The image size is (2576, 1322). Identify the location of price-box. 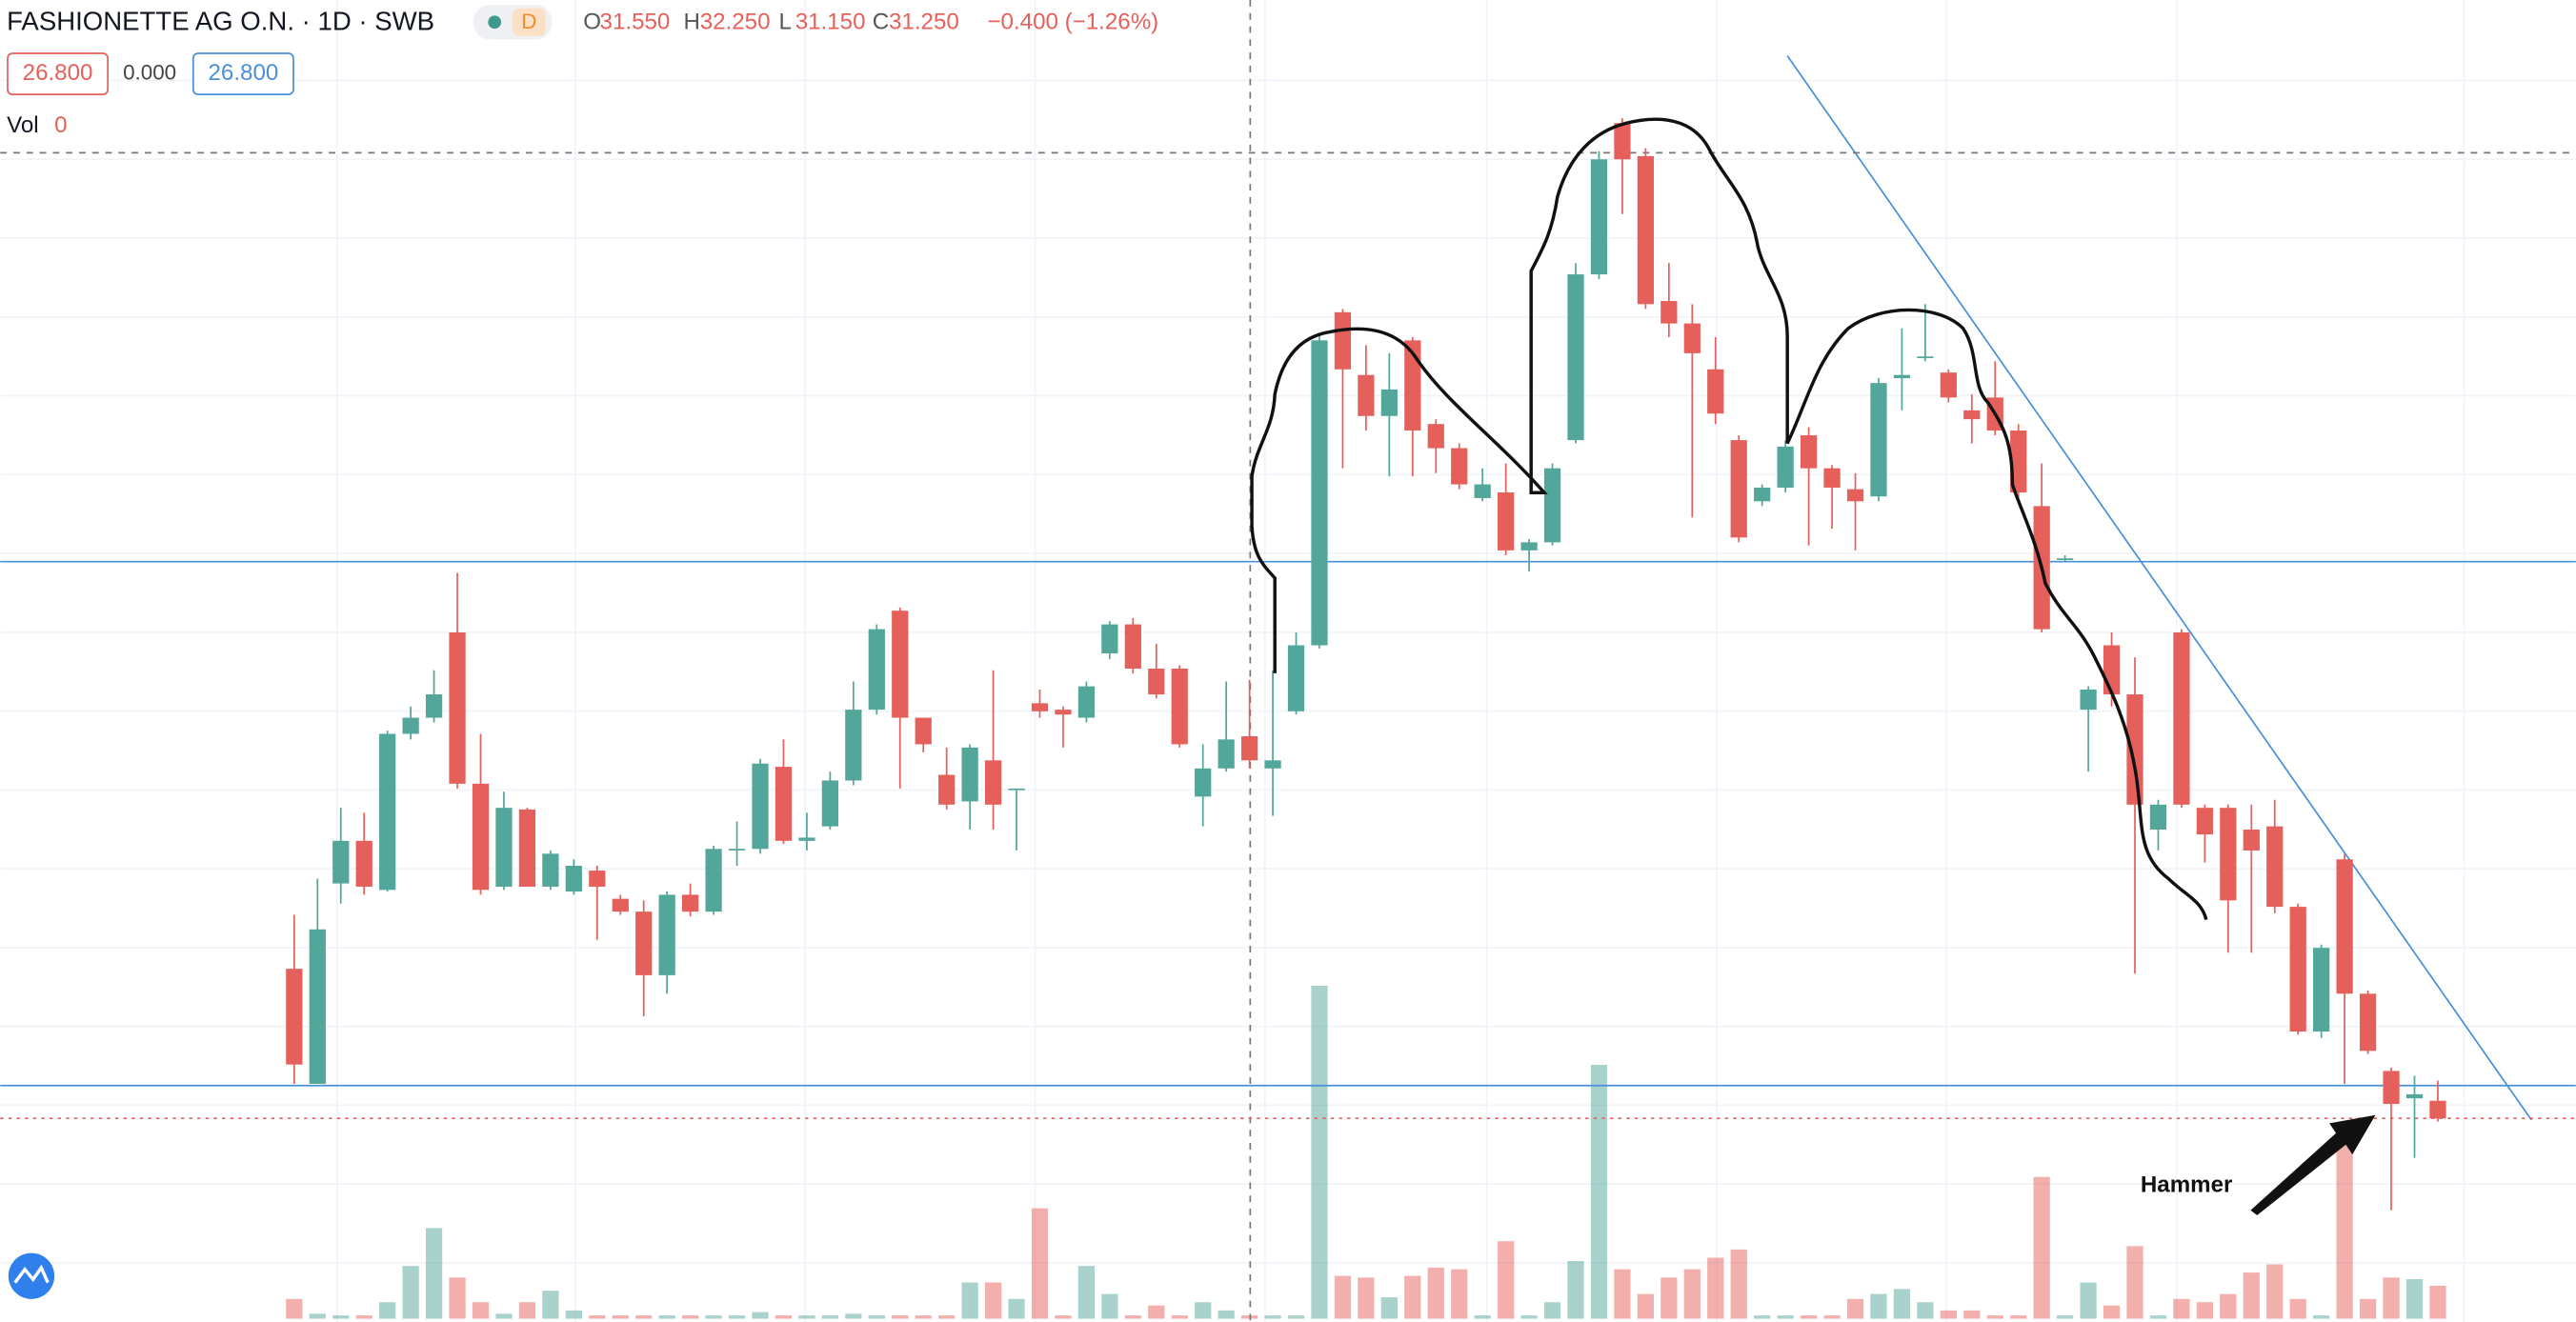
(58, 74).